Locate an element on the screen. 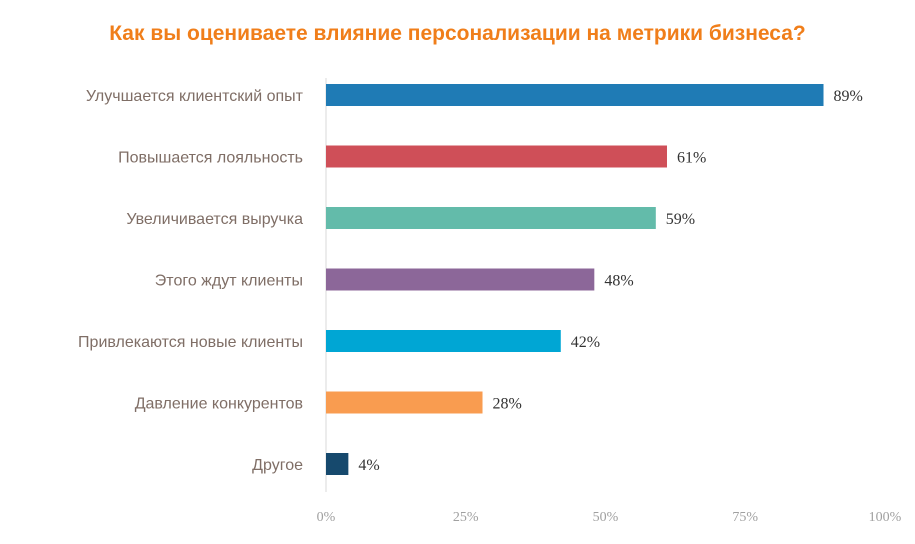  data-label: 28% is located at coordinates (507, 404).